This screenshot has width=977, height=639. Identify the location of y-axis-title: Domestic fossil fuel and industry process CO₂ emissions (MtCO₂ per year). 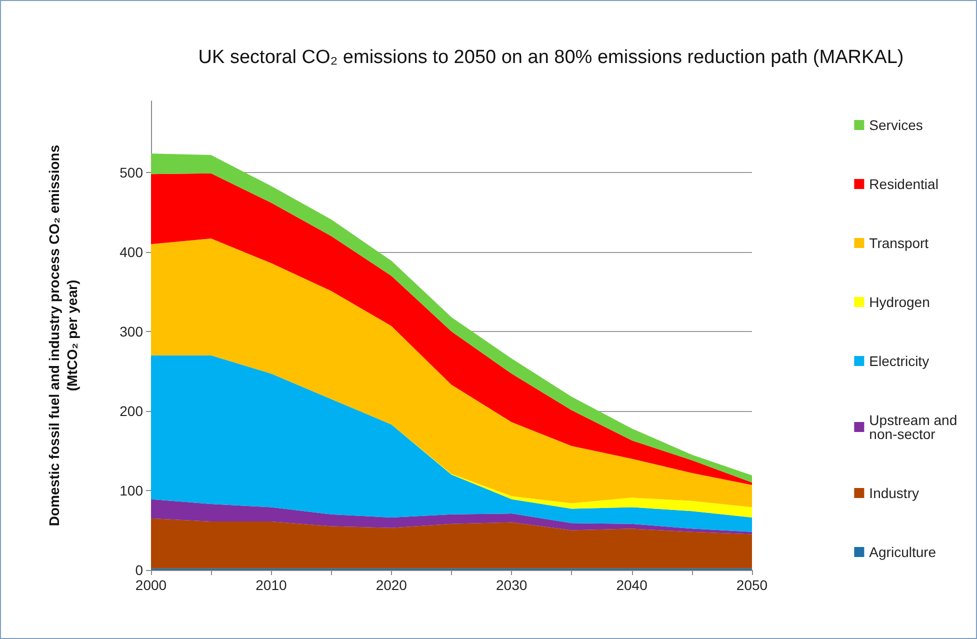
(63, 335).